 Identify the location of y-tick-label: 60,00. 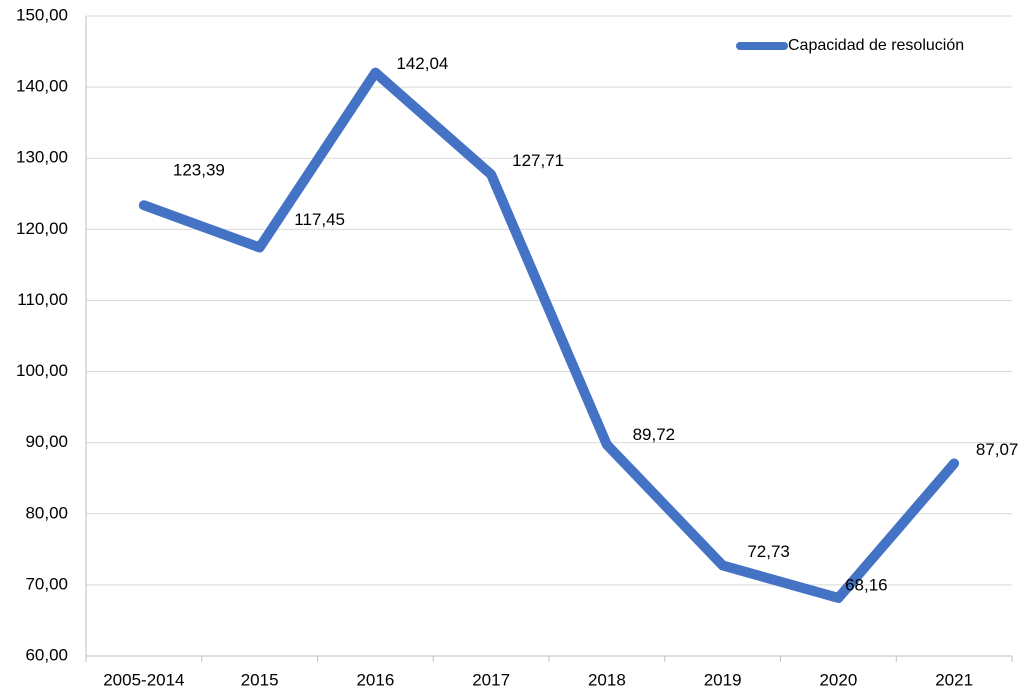
(46, 654).